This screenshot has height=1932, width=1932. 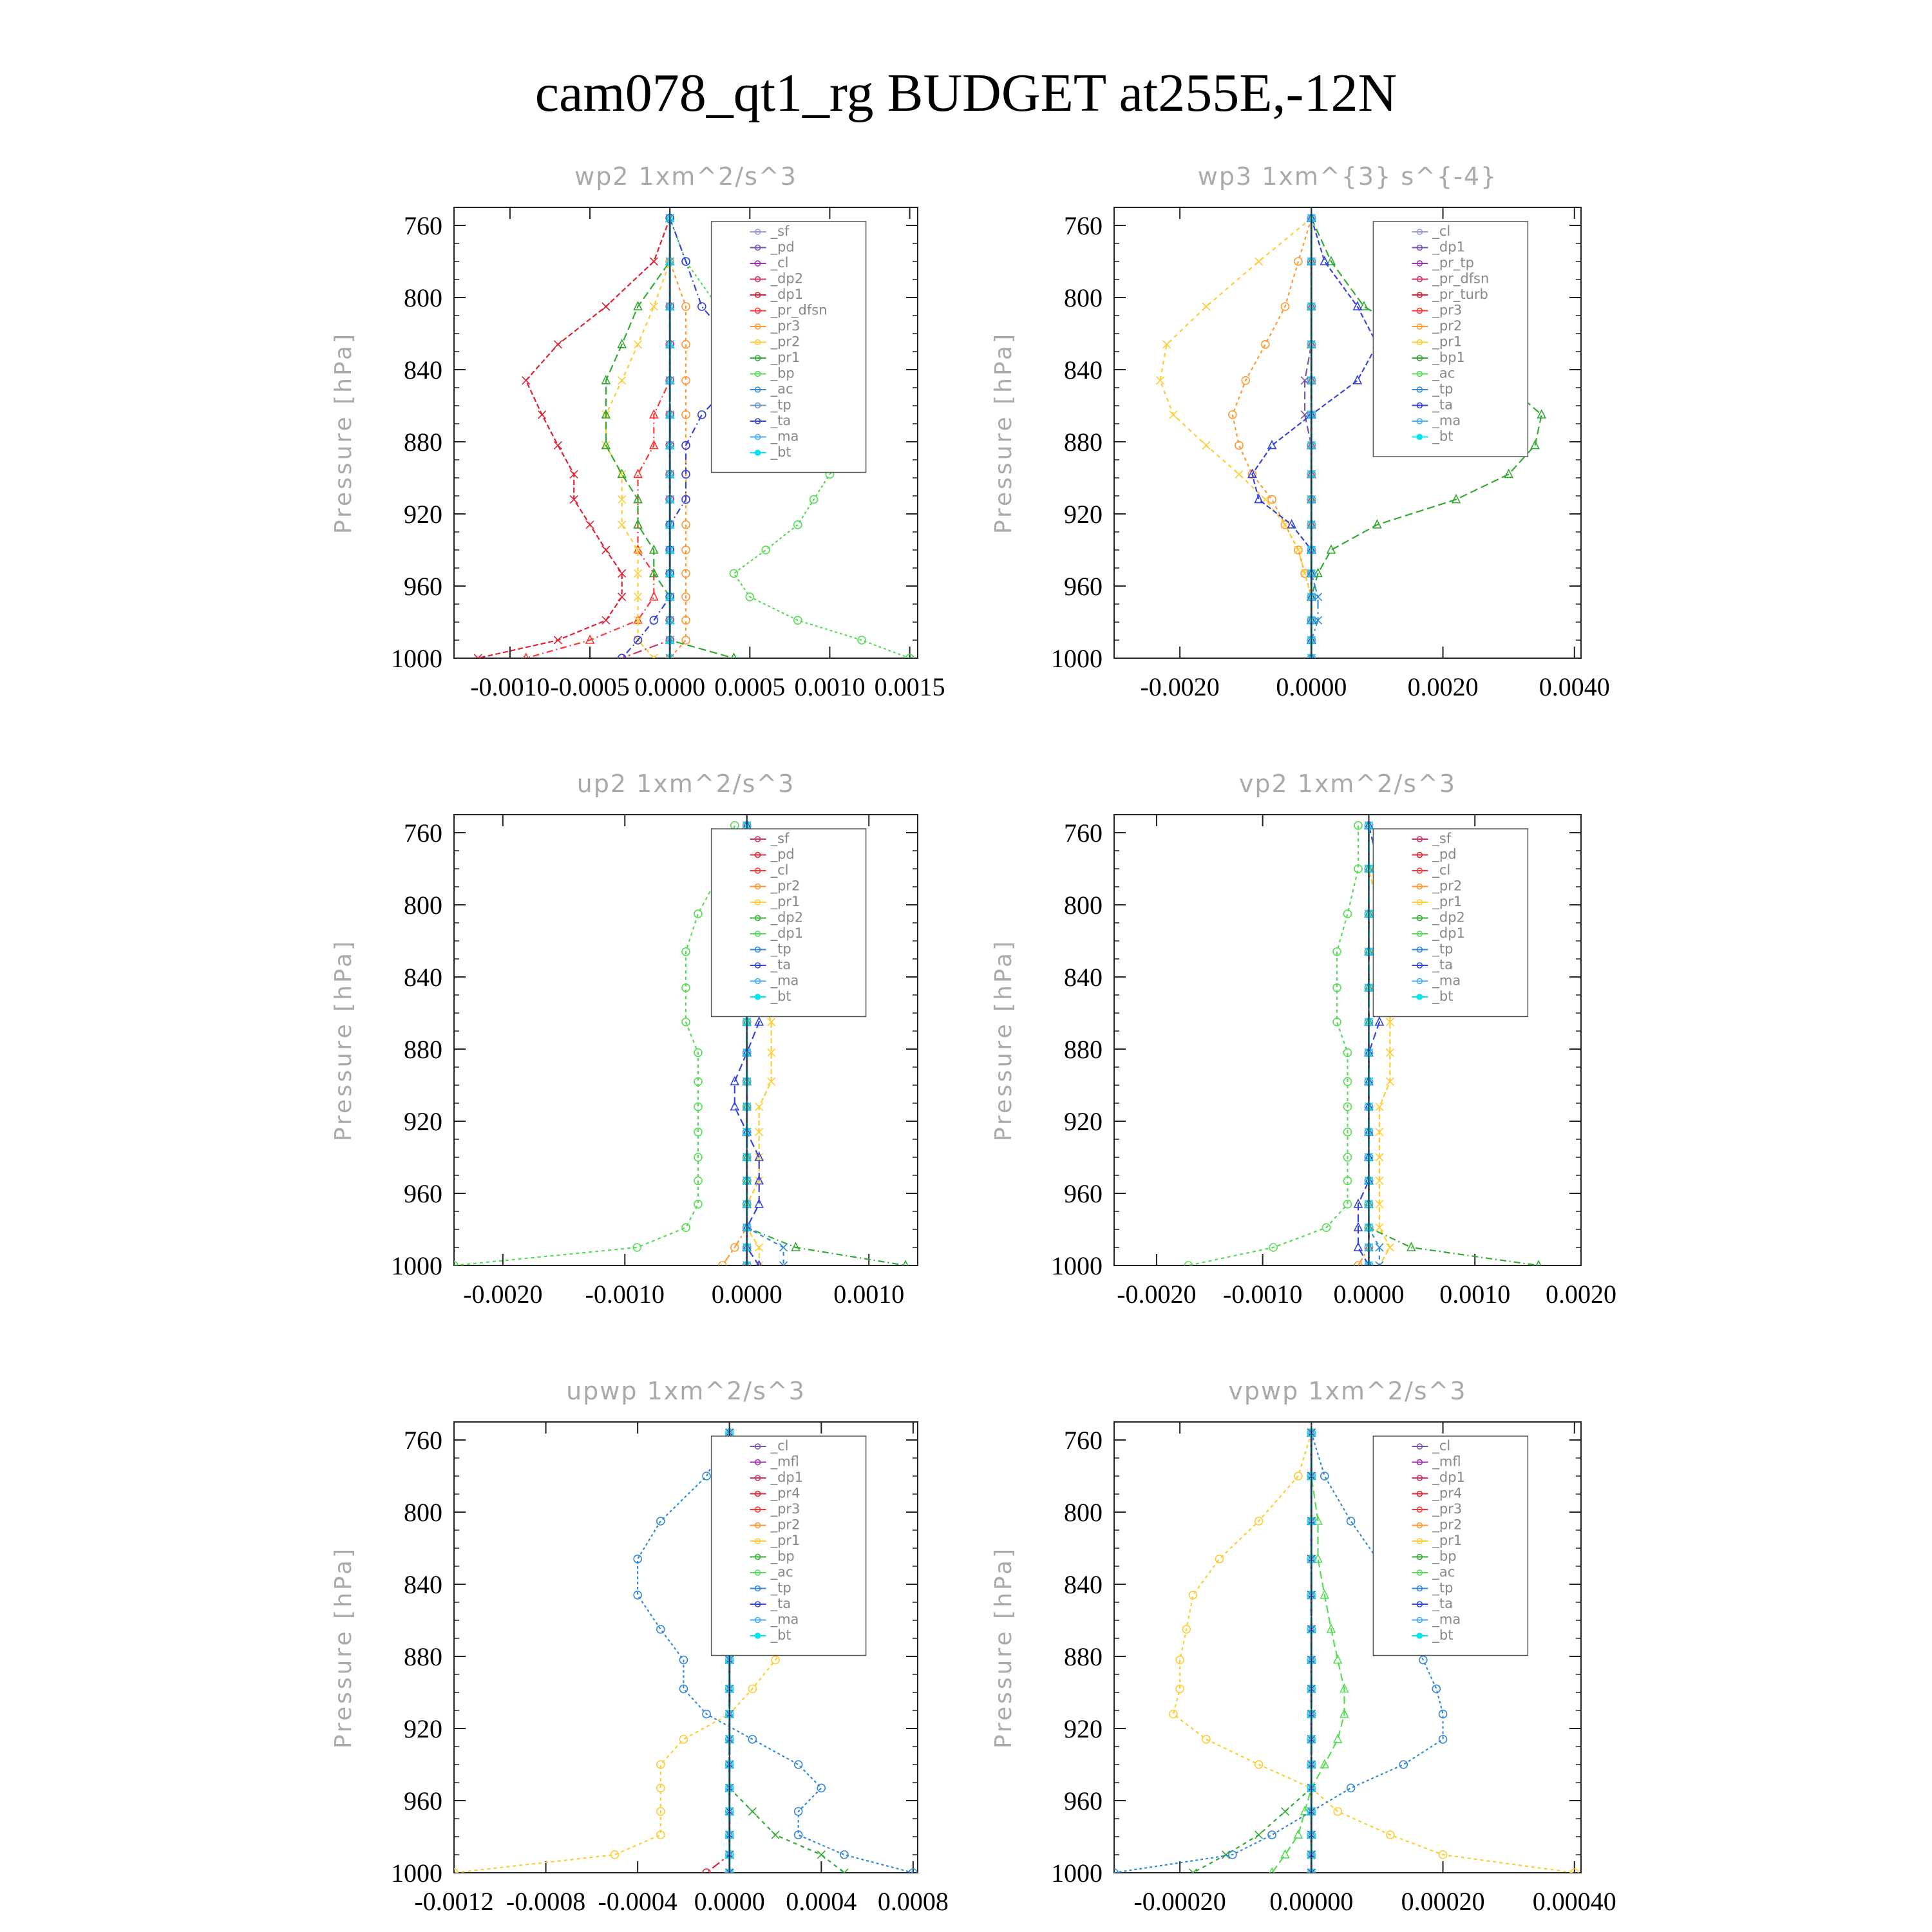 I want to click on legend-box, so click(x=1450, y=339).